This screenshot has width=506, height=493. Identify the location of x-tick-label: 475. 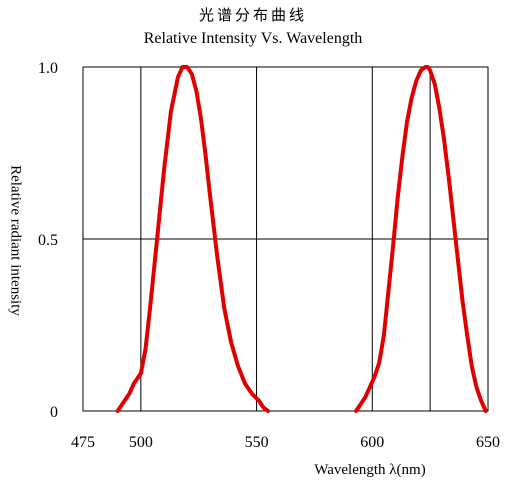
(83, 442).